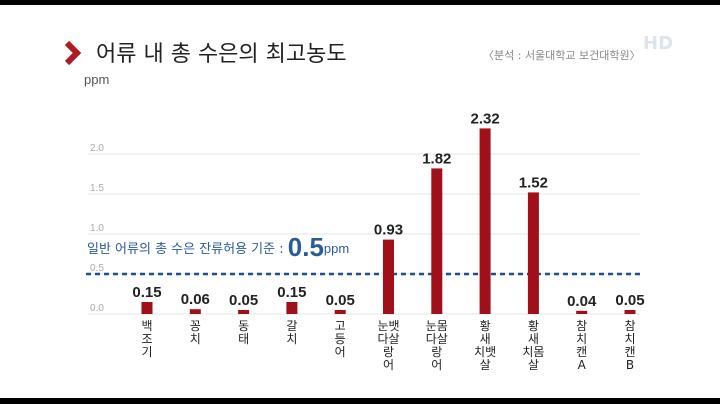 The width and height of the screenshot is (720, 404). Describe the element at coordinates (146, 339) in the screenshot. I see `x-tick-label: 조` at that location.